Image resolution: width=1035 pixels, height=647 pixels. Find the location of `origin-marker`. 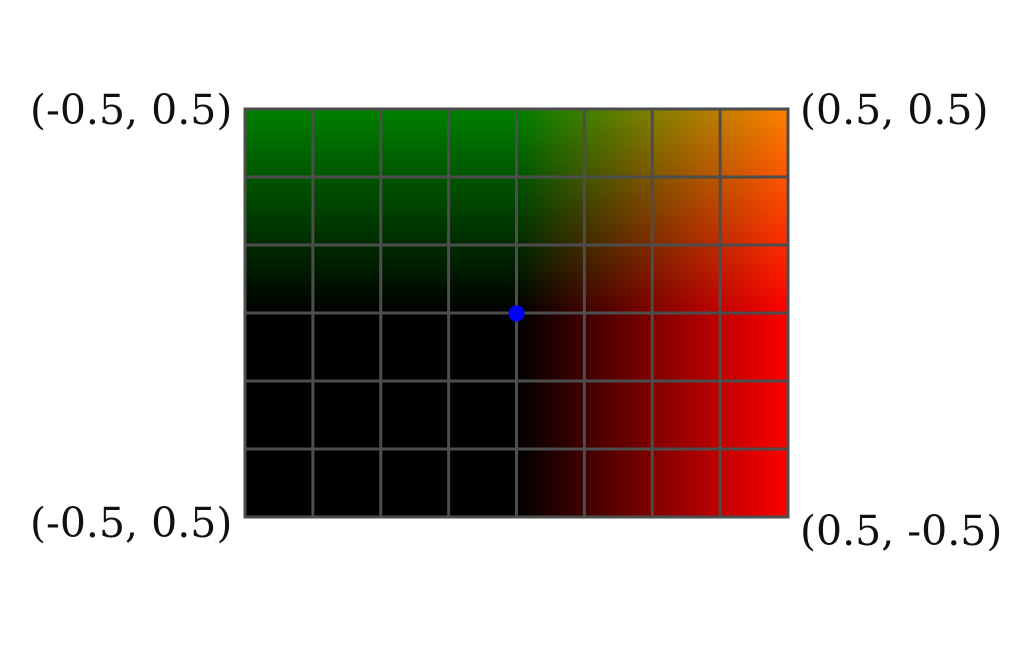

origin-marker is located at coordinates (516, 313).